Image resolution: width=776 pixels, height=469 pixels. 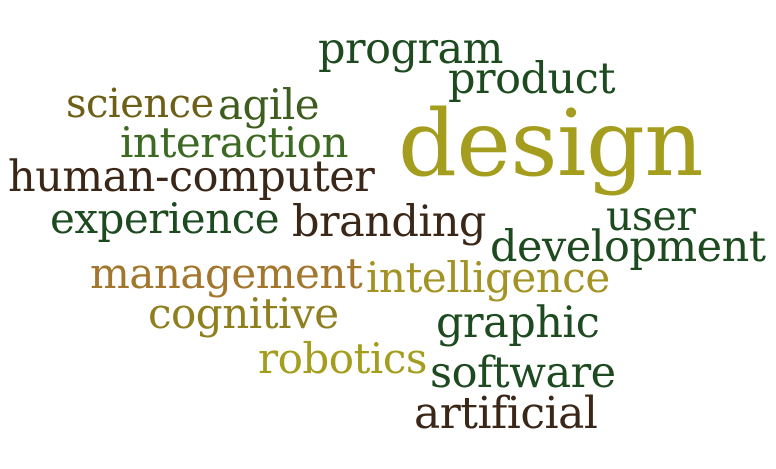 What do you see at coordinates (226, 273) in the screenshot?
I see `word-management: management` at bounding box center [226, 273].